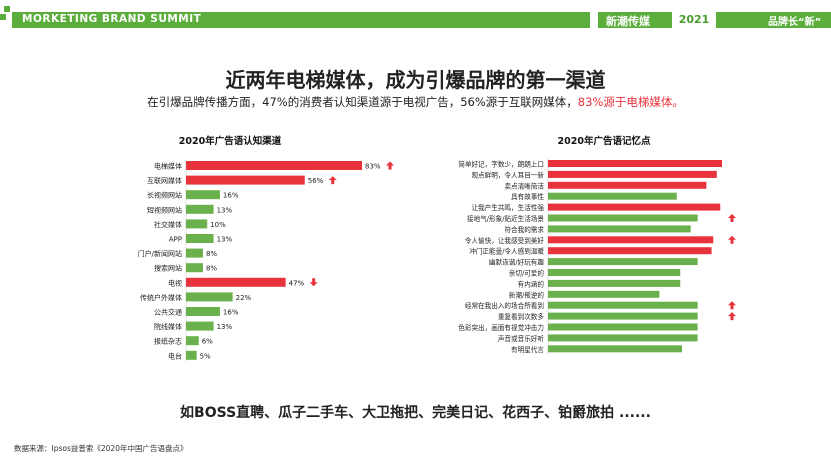 This screenshot has height=467, width=831. Describe the element at coordinates (168, 341) in the screenshot. I see `category-label: 报纸杂志` at that location.